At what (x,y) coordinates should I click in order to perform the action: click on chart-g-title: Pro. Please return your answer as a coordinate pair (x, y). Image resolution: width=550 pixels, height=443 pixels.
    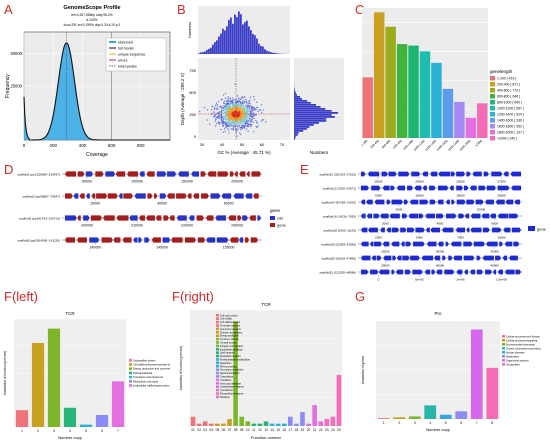
    Looking at the image, I should click on (438, 313).